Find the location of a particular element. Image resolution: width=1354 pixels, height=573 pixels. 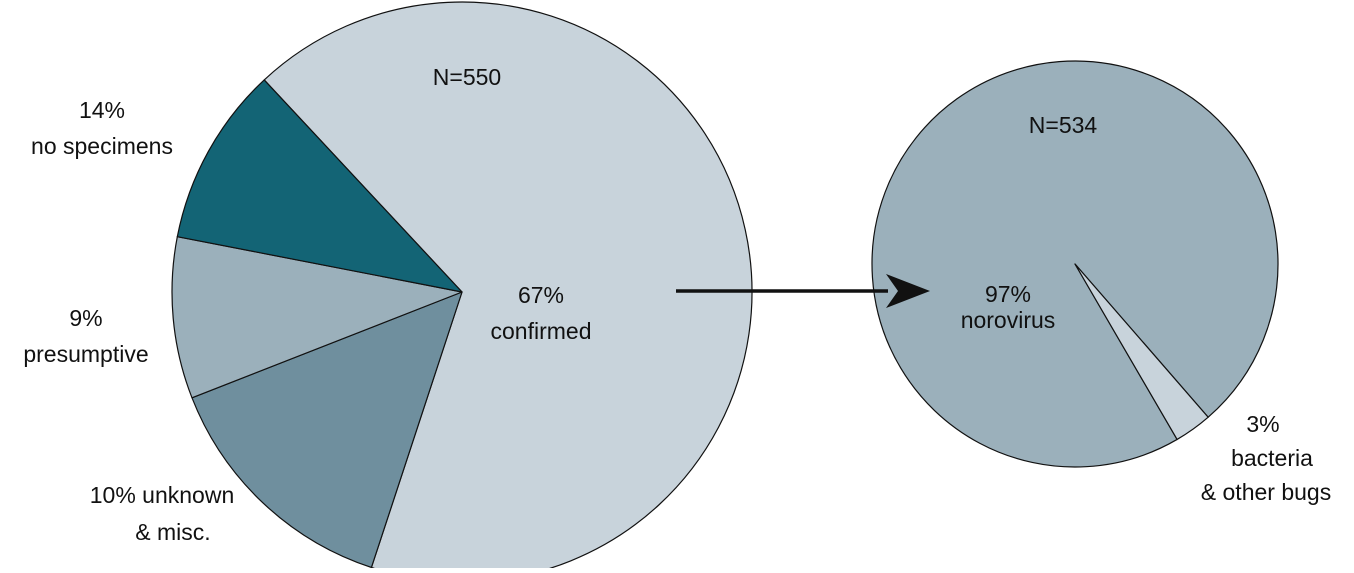

pie2-slice-bacteria-pct: 3% is located at coordinates (1262, 424).